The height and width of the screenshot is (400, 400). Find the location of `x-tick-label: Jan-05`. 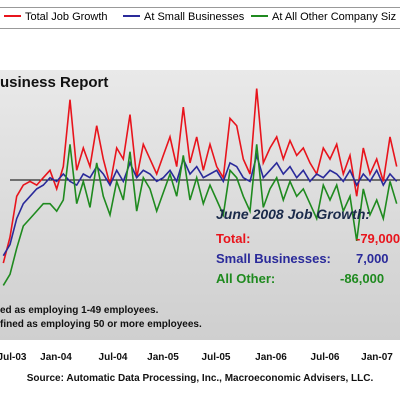

x-tick-label: Jan-05 is located at coordinates (163, 357).